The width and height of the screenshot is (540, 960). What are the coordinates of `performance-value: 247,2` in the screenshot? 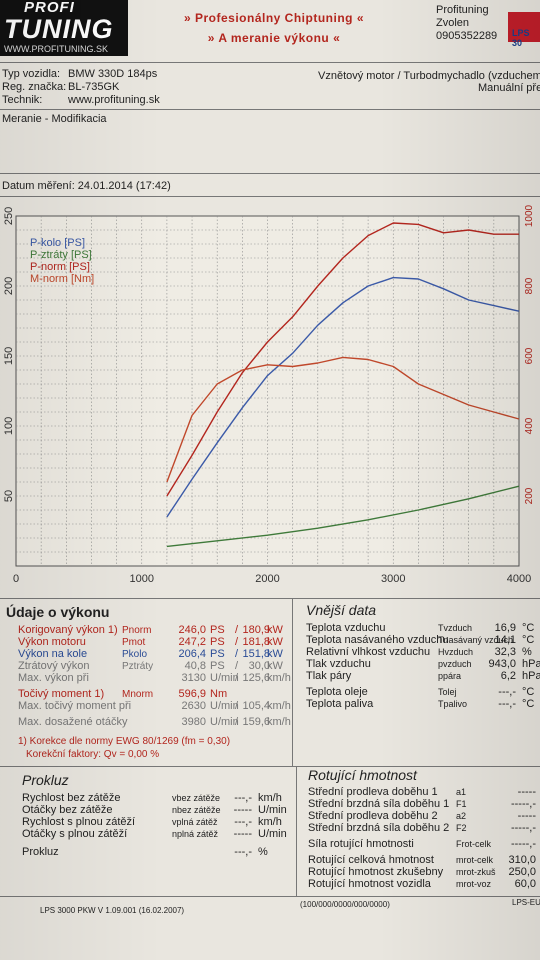 It's located at (192, 642).